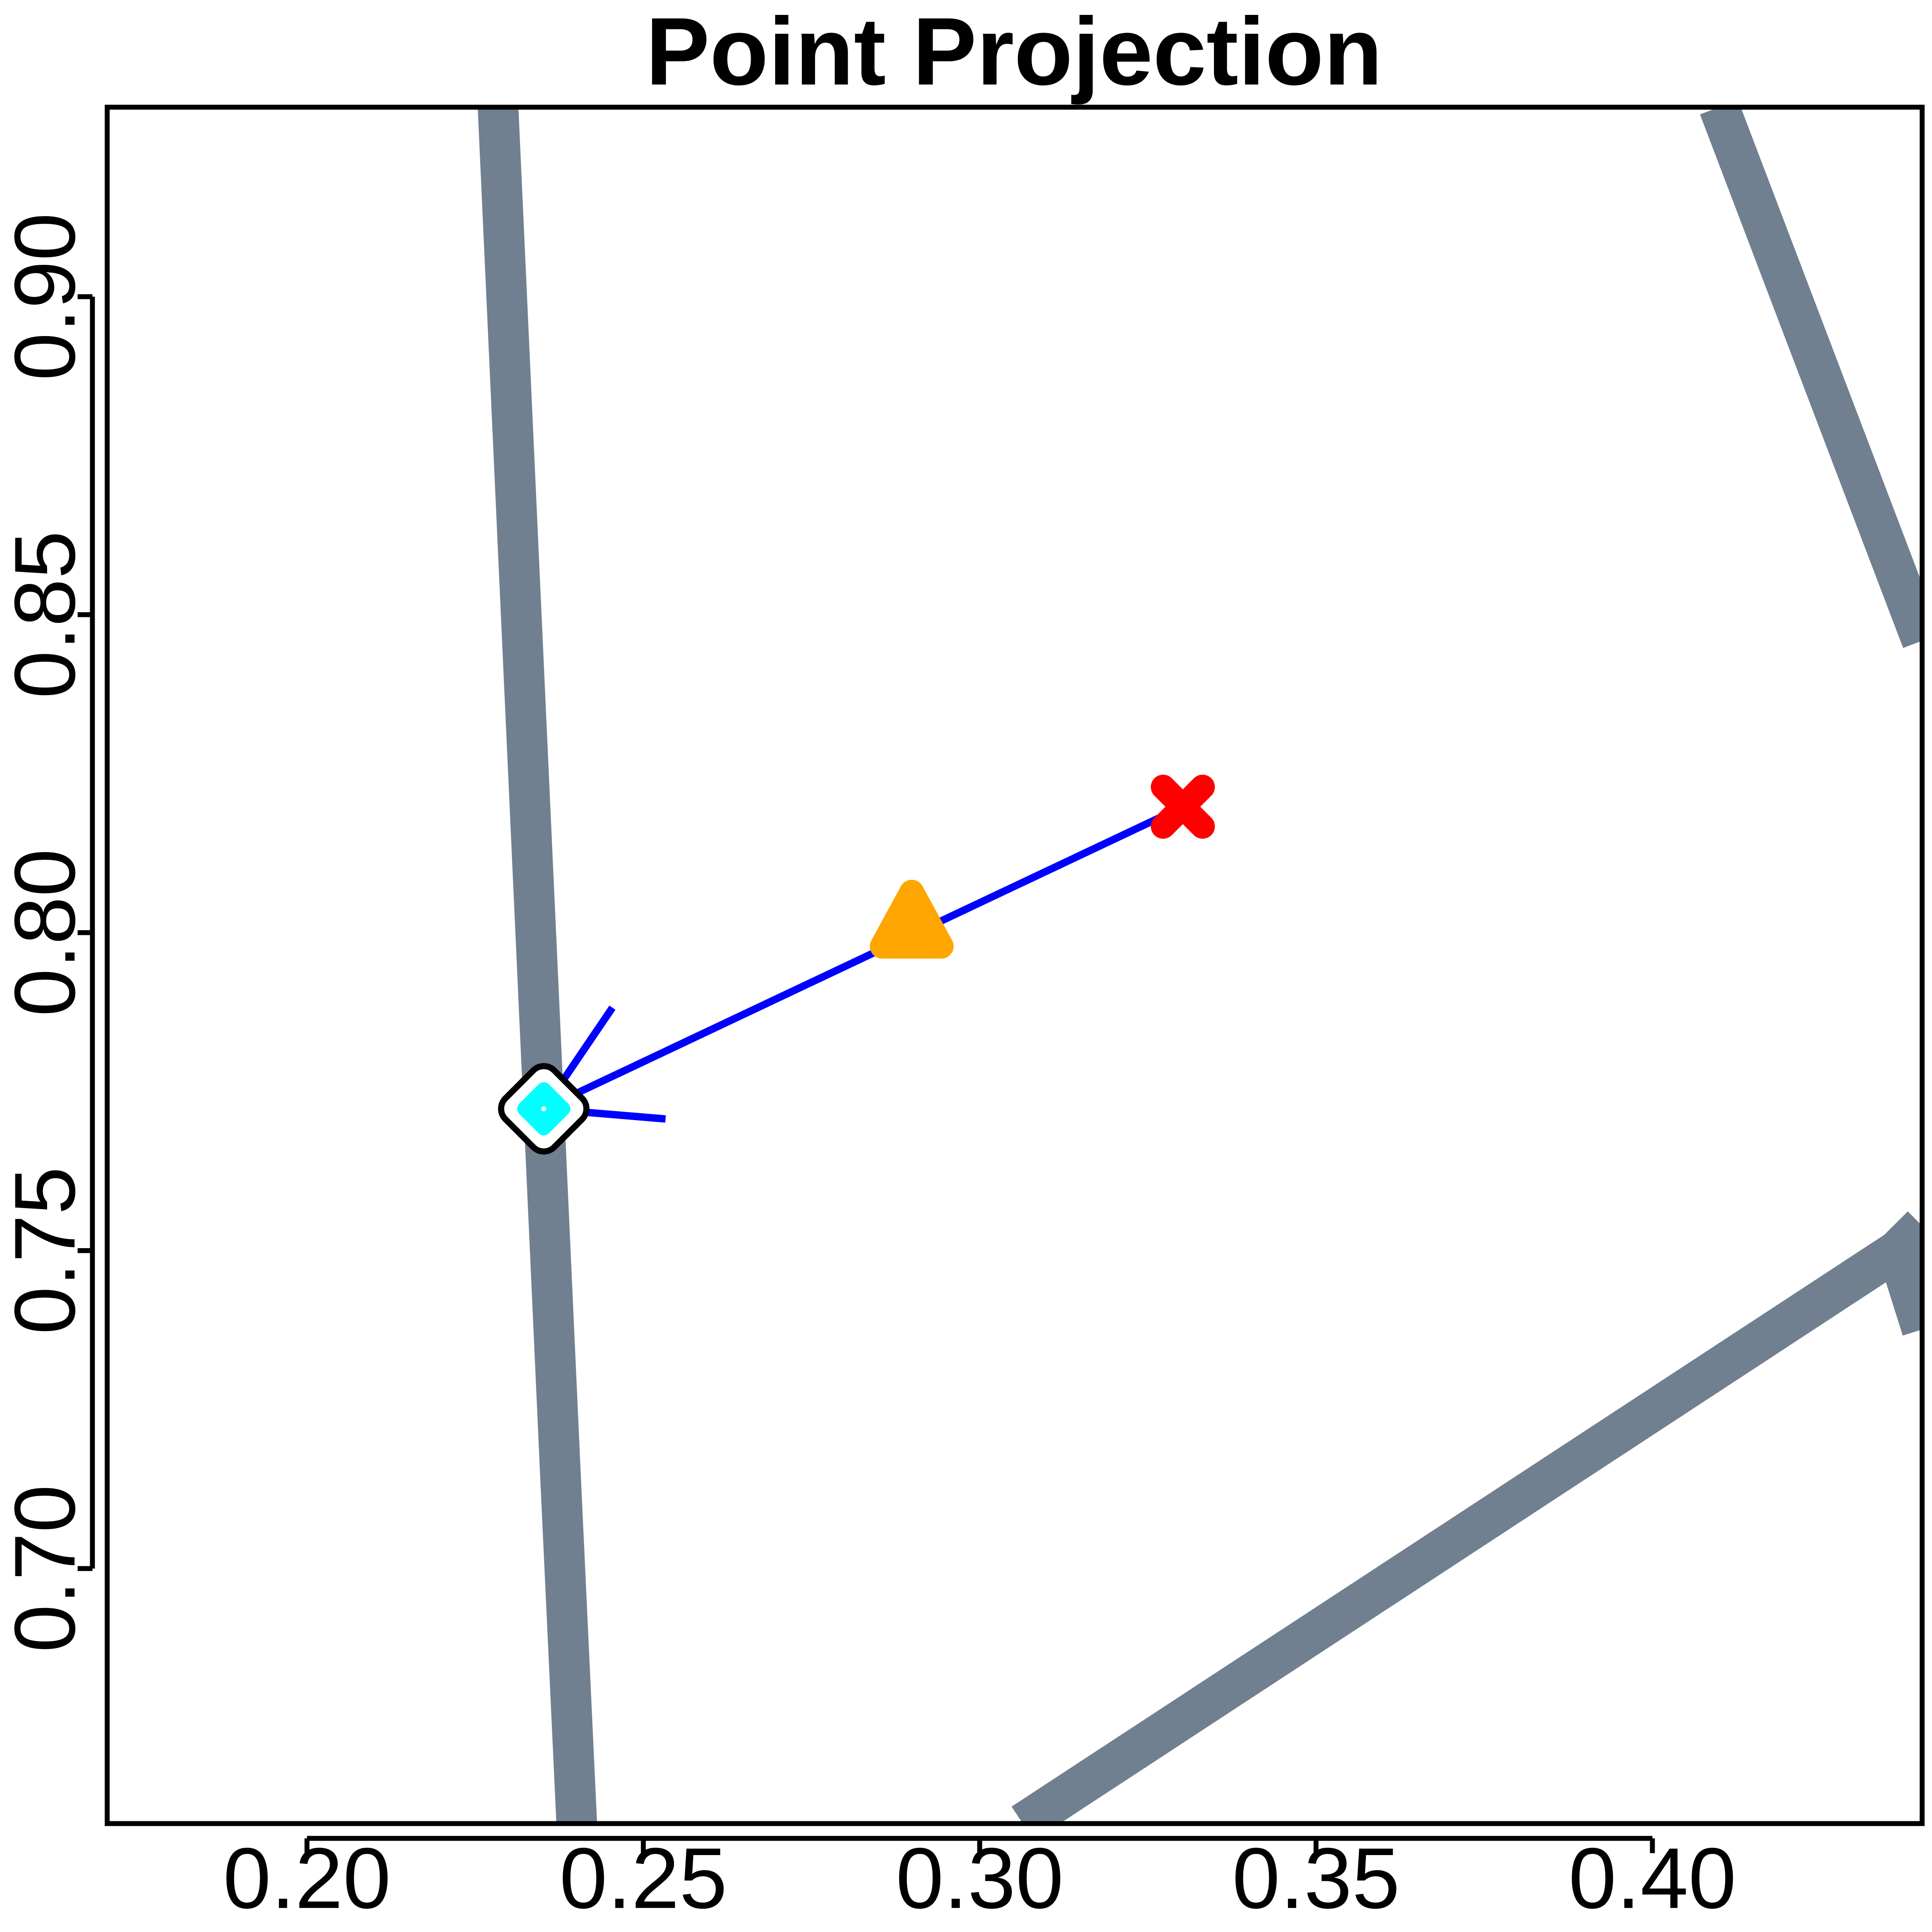 Image resolution: width=1932 pixels, height=1932 pixels. I want to click on y-tick-label: 0.85, so click(46, 615).